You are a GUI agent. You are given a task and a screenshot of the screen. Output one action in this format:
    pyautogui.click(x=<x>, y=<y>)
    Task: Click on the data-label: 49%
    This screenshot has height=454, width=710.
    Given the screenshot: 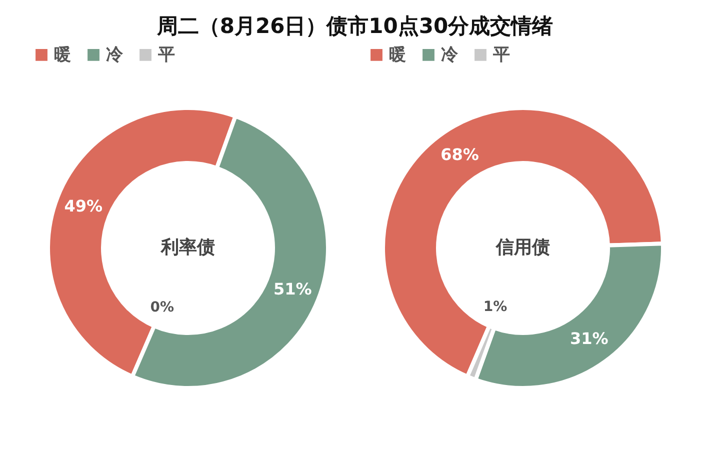 What is the action you would take?
    pyautogui.click(x=83, y=206)
    